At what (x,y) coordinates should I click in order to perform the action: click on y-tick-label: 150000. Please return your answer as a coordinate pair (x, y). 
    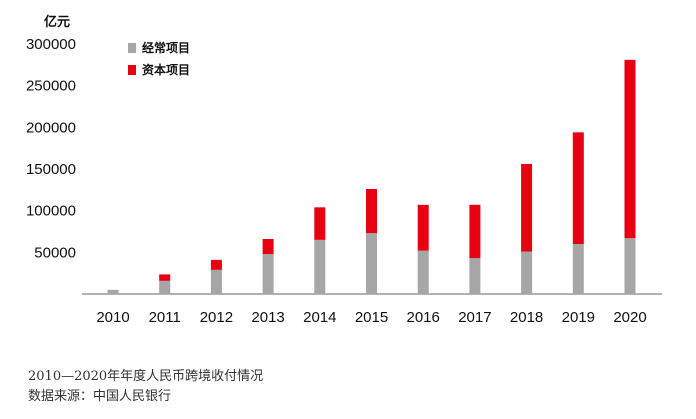
    Looking at the image, I should click on (51, 169).